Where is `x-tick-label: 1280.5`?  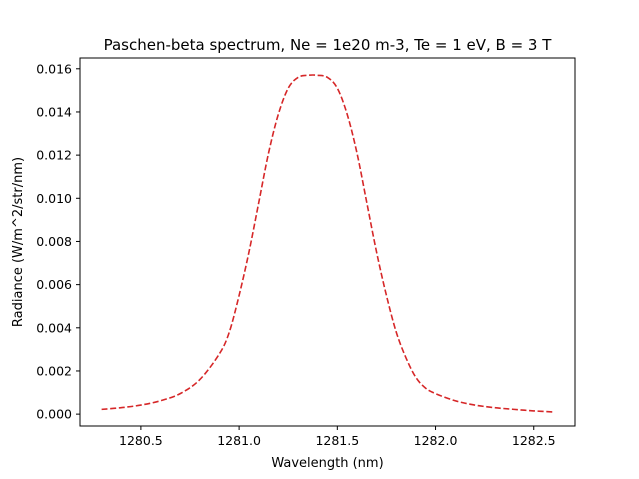 x-tick-label: 1280.5 is located at coordinates (141, 440).